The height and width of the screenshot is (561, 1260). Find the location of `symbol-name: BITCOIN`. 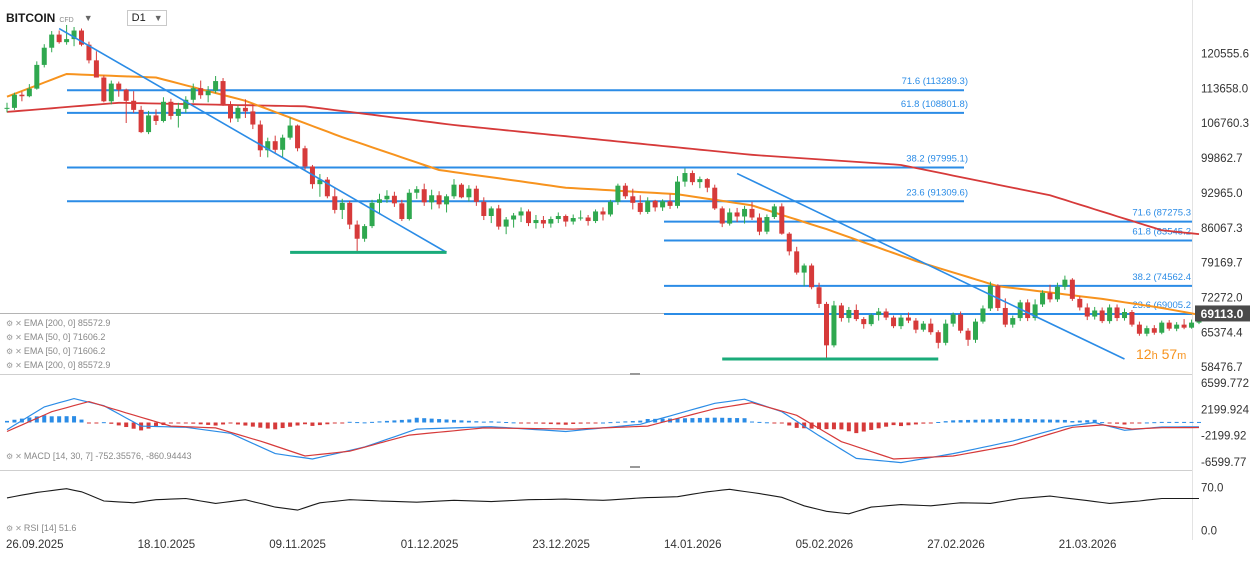

symbol-name: BITCOIN is located at coordinates (31, 18).